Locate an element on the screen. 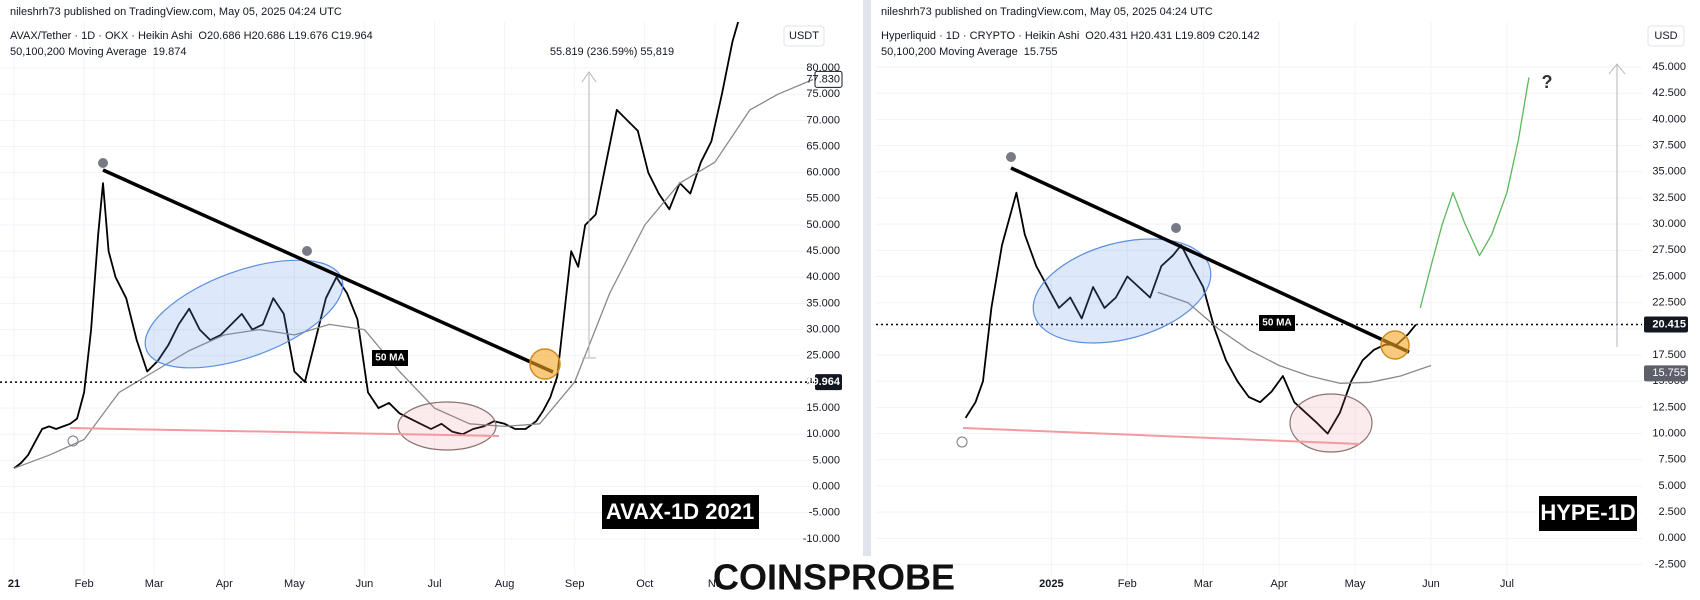  price-line is located at coordinates (1190, 313).